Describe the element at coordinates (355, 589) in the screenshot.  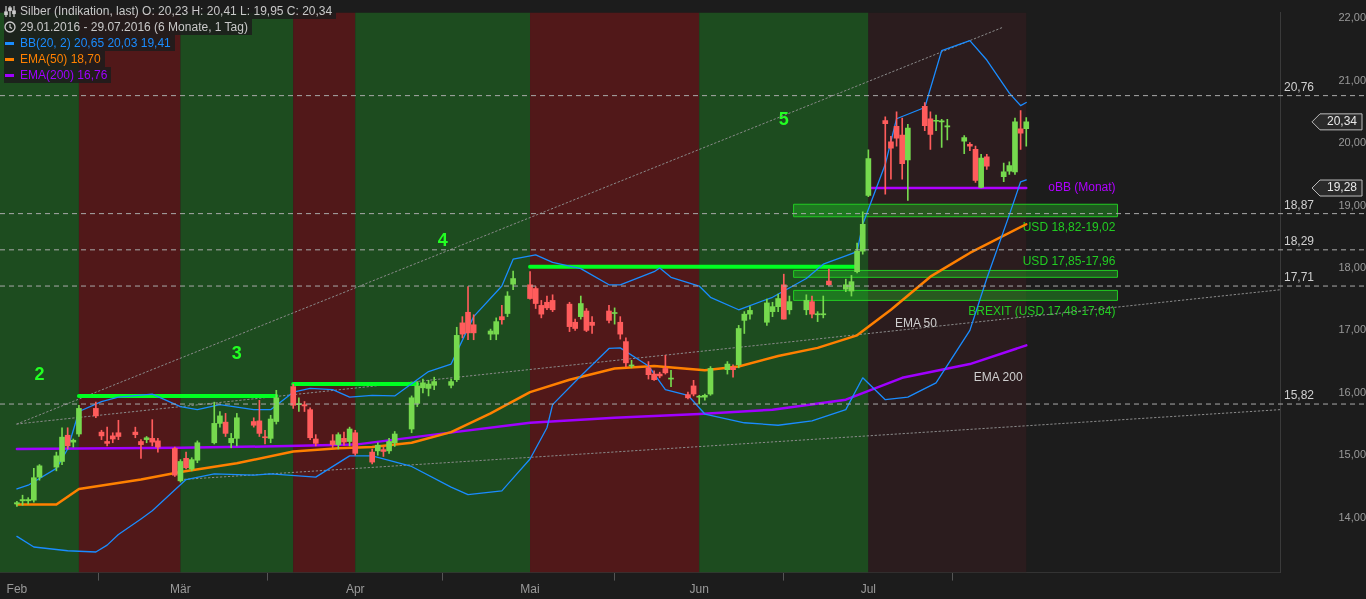
I see `x-tick-label: Apr` at that location.